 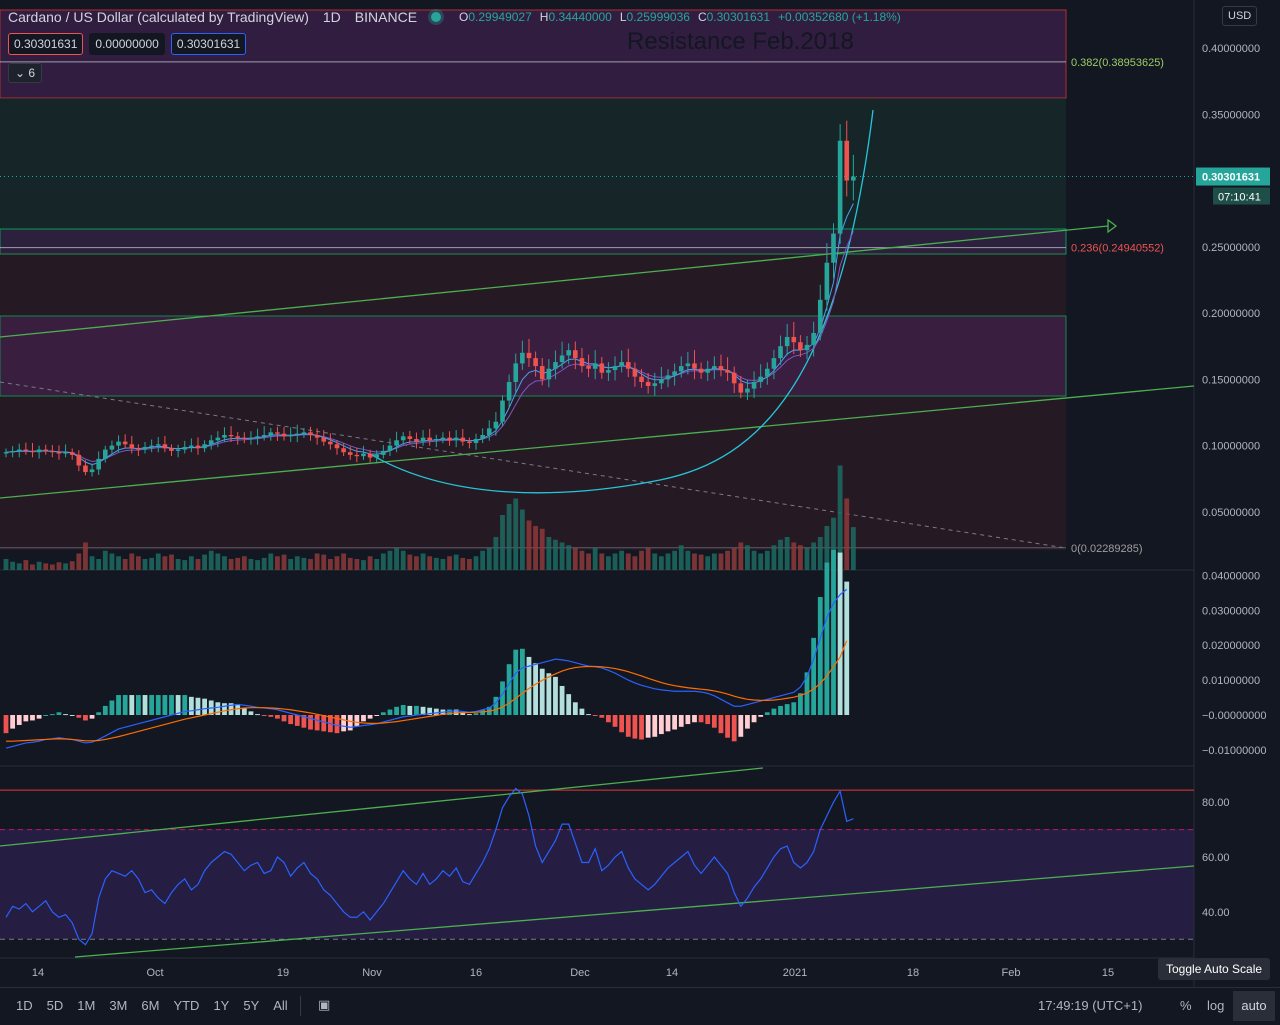 I want to click on price-tick: 0.20000000, so click(x=1231, y=314).